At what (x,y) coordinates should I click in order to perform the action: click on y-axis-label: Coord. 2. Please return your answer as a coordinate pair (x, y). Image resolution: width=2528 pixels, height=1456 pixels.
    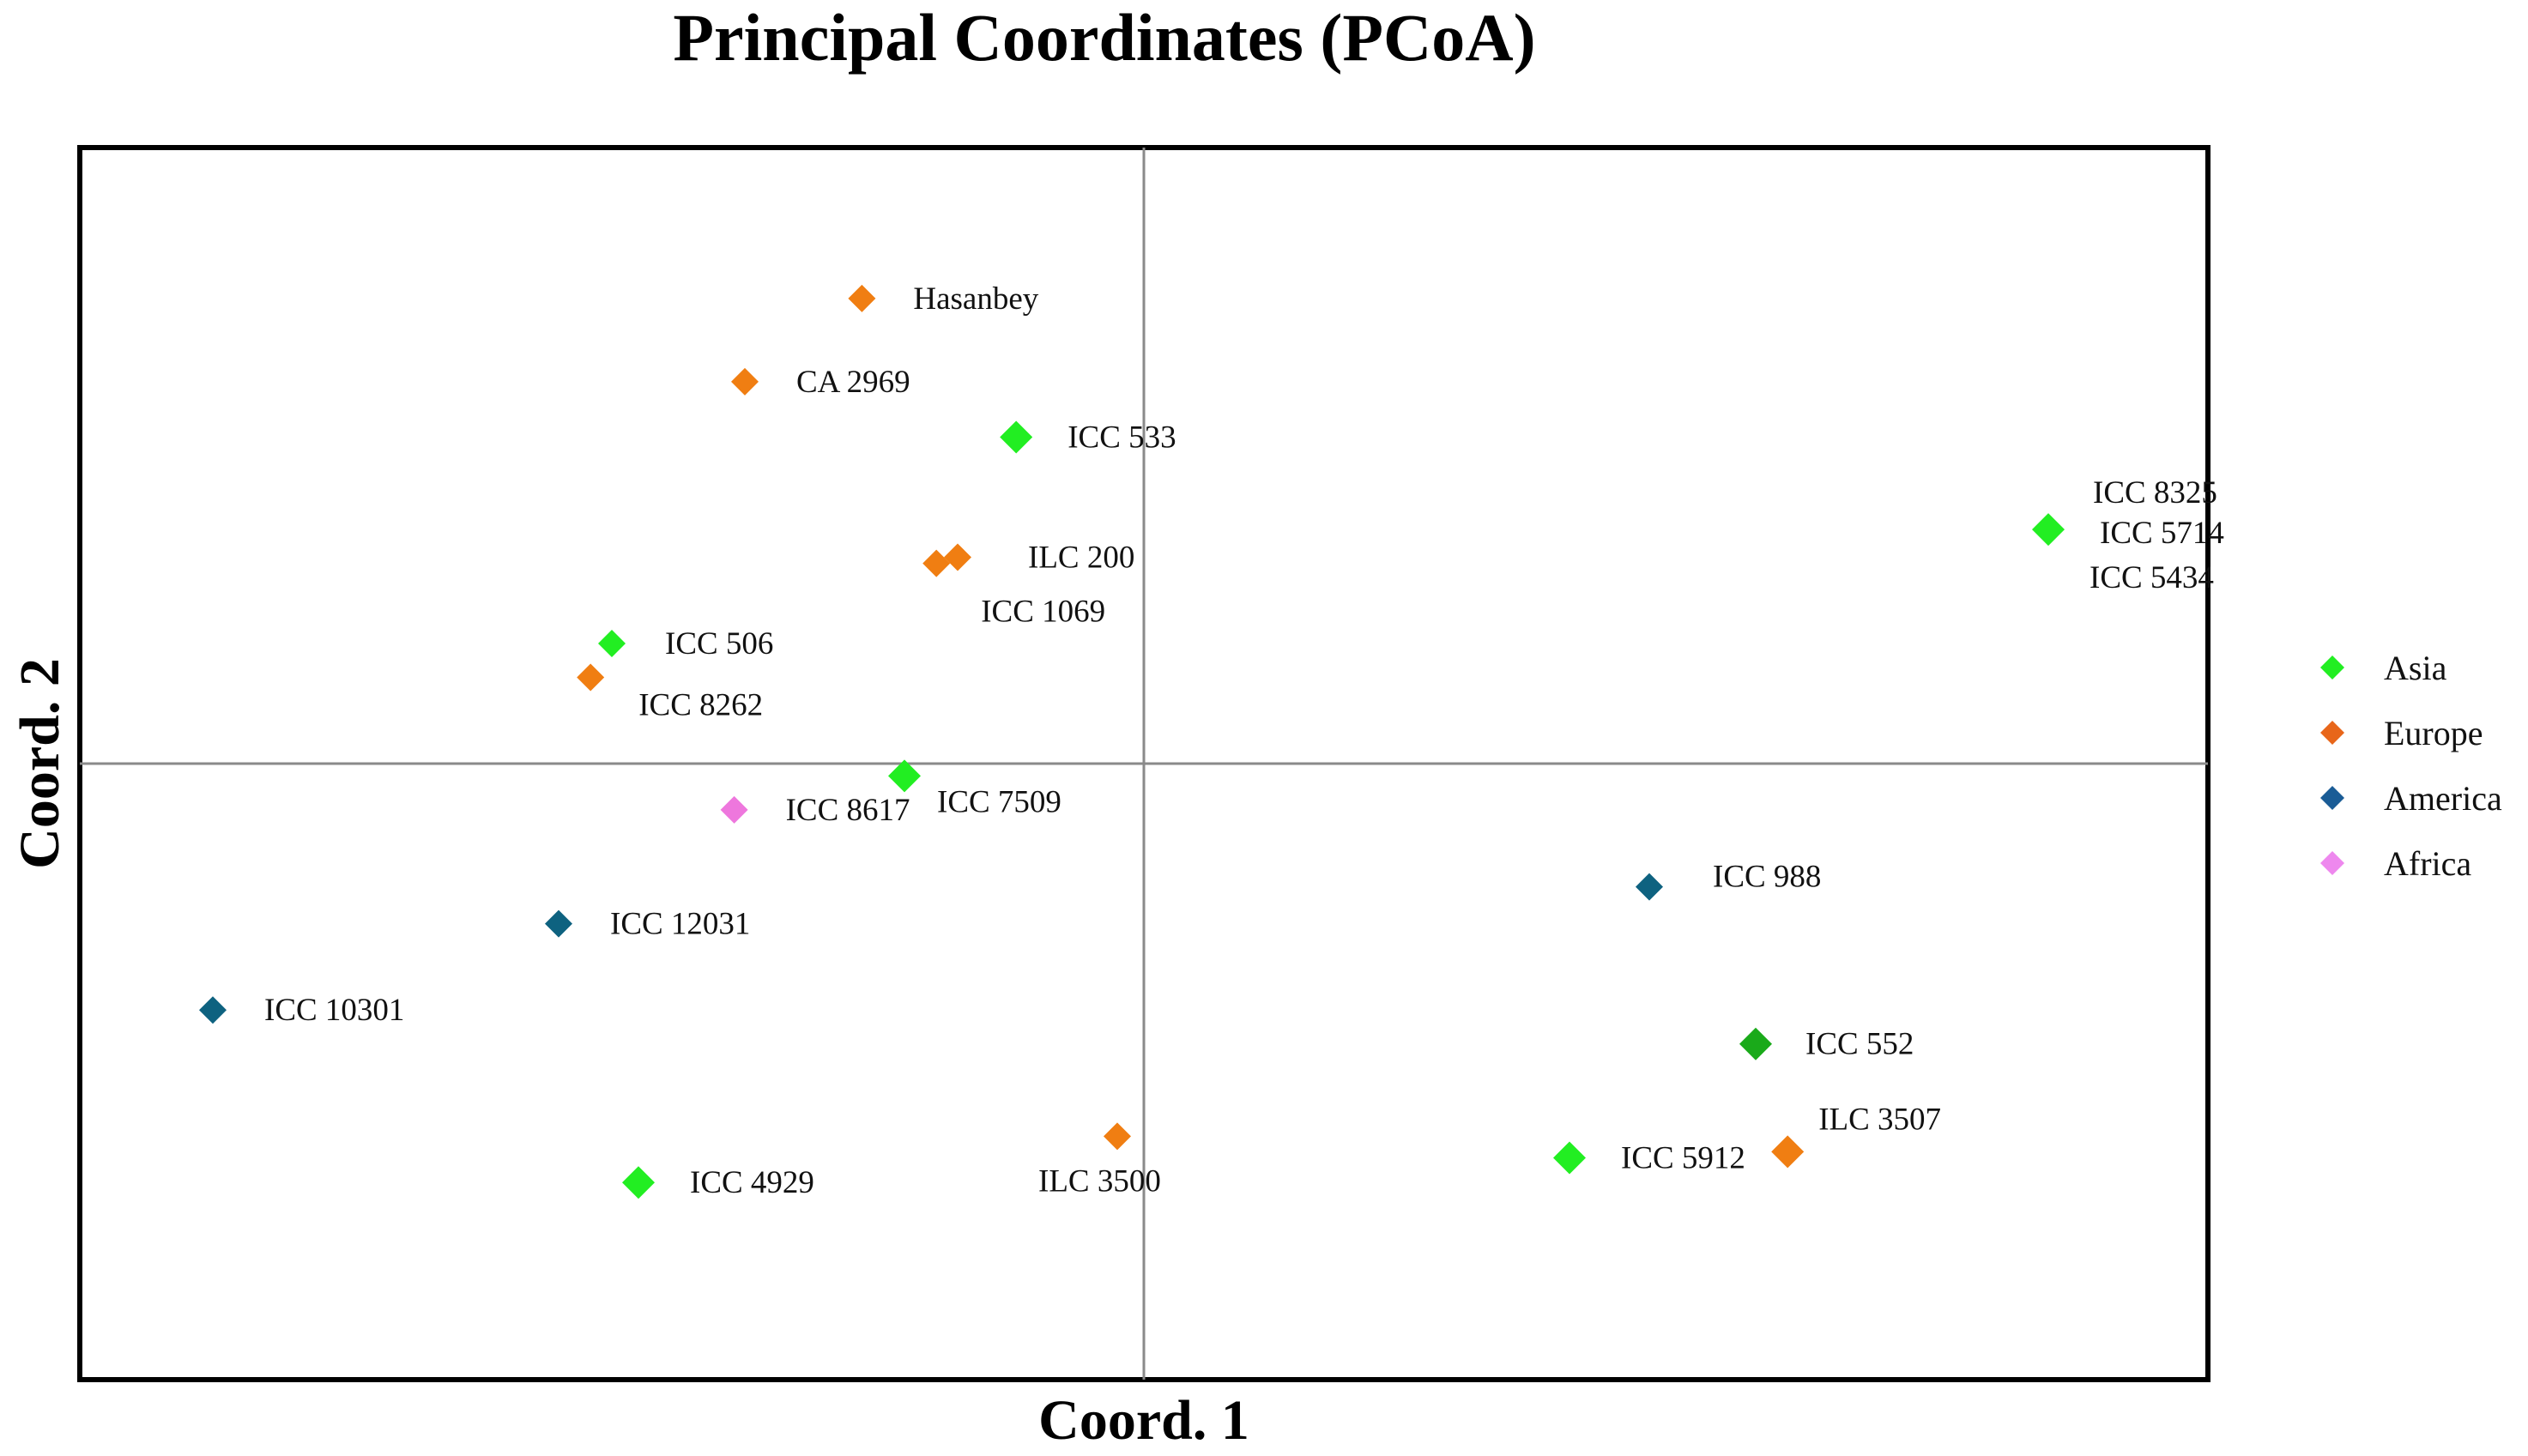
    Looking at the image, I should click on (40, 764).